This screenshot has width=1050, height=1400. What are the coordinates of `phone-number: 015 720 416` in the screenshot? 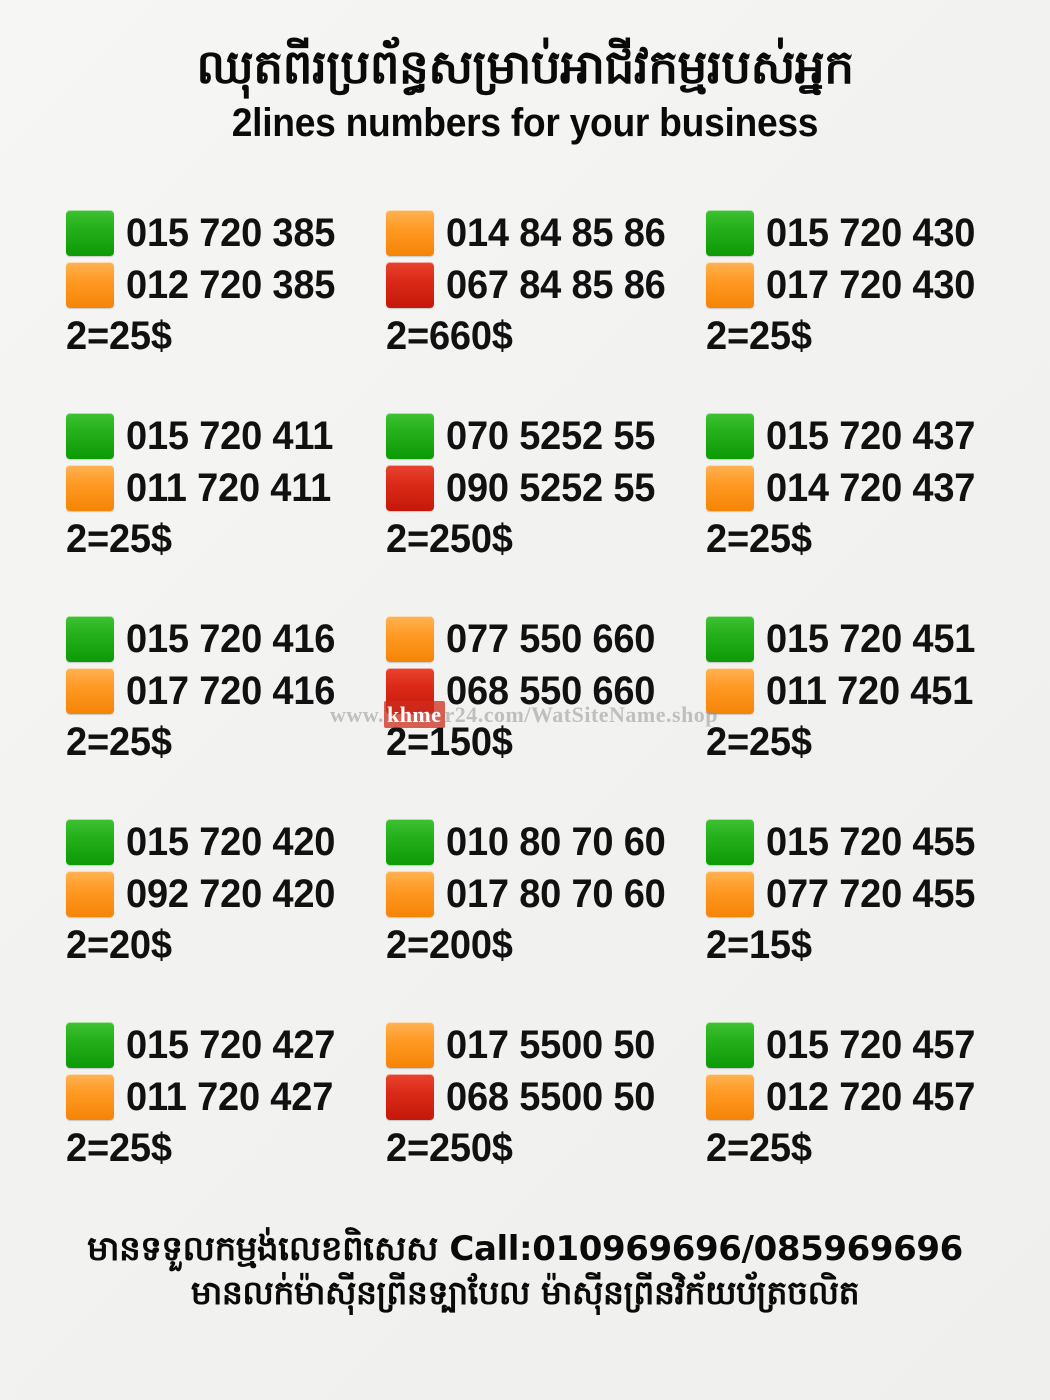 It's located at (231, 638).